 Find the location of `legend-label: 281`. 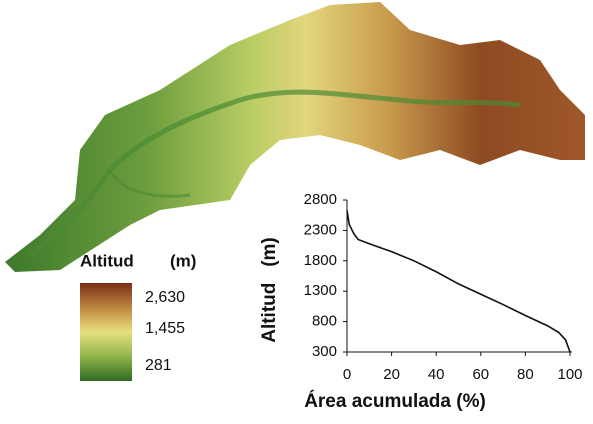

legend-label: 281 is located at coordinates (158, 365).